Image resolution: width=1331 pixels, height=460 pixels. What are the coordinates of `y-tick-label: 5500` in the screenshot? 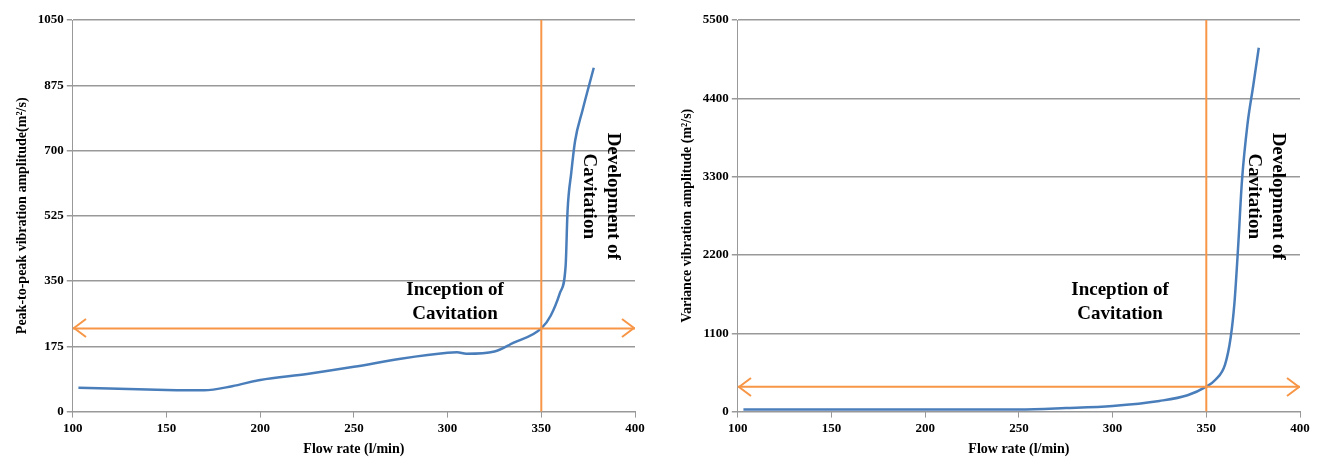 It's located at (715, 19).